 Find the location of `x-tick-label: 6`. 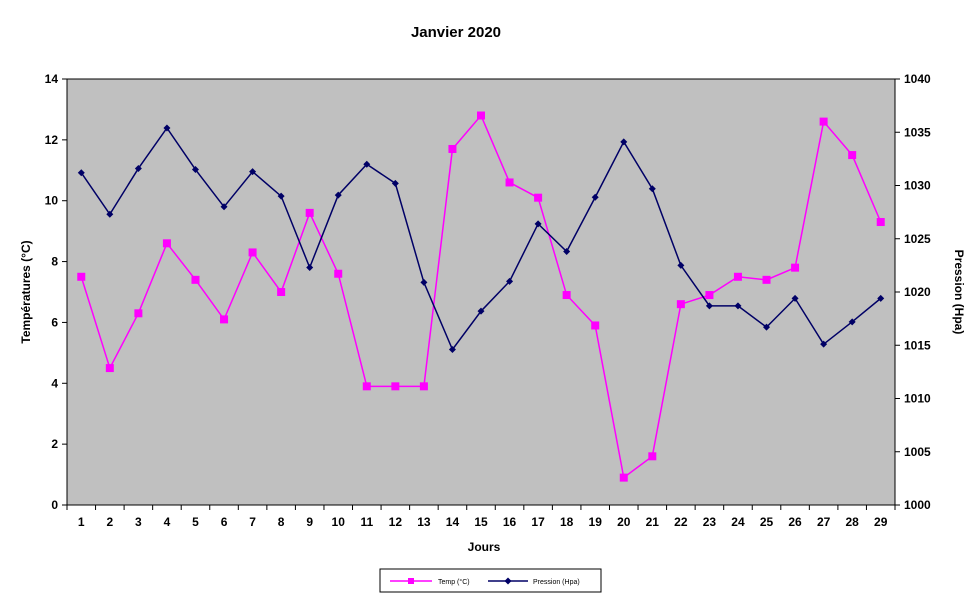

x-tick-label: 6 is located at coordinates (224, 522).